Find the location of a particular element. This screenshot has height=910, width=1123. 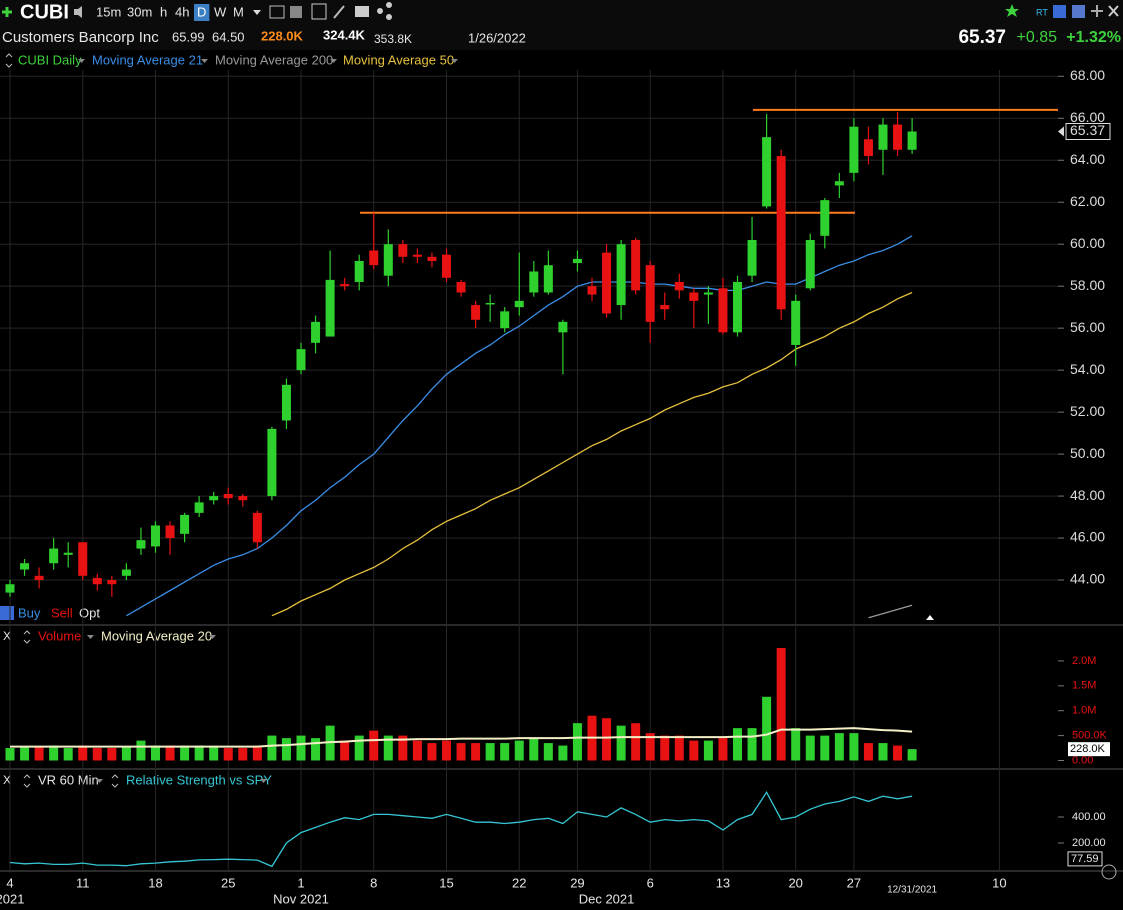

toggle-icon is located at coordinates (277, 12).